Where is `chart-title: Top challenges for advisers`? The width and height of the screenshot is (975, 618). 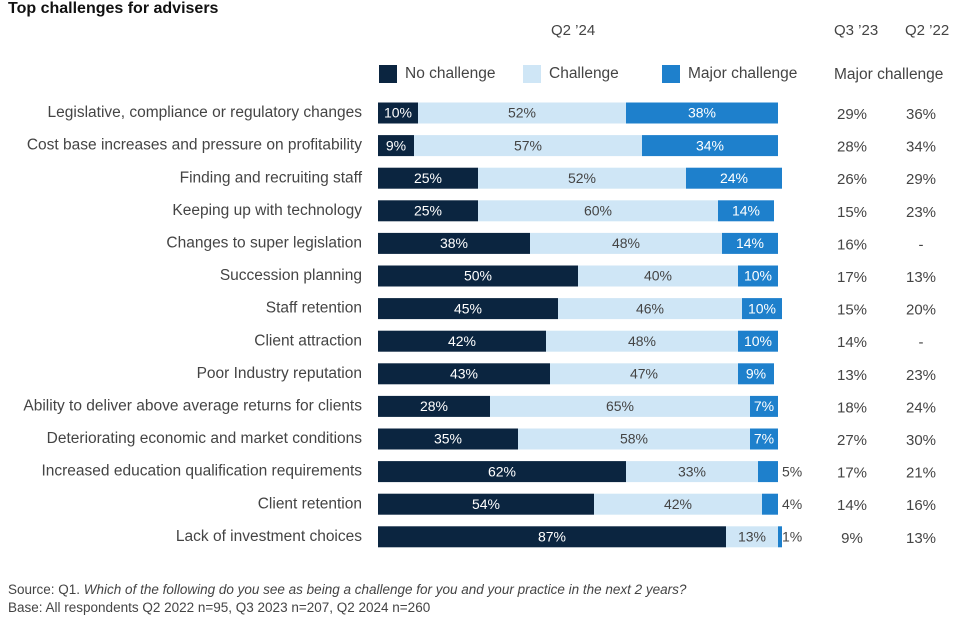
chart-title: Top challenges for advisers is located at coordinates (113, 8).